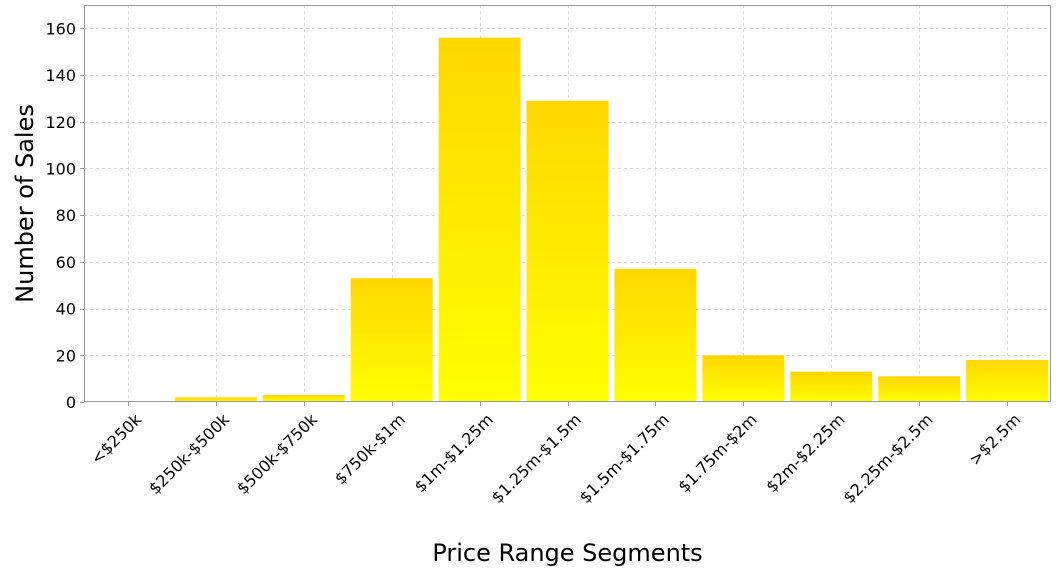 The image size is (1060, 574). Describe the element at coordinates (624, 458) in the screenshot. I see `x-tick-label: $1.5m-$1.75m` at that location.